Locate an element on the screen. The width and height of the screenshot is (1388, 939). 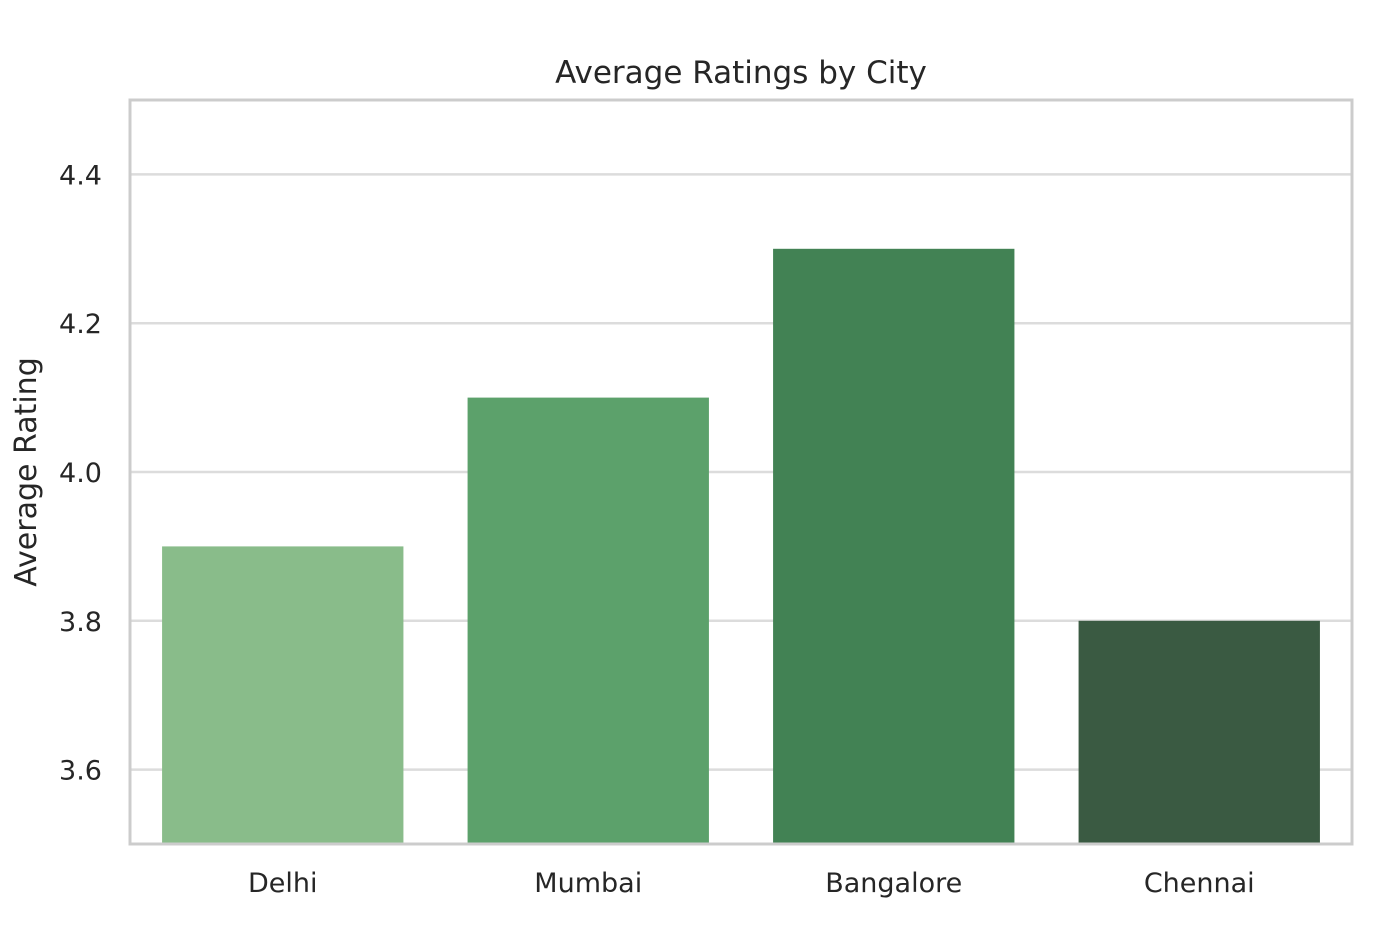
y-tick-label: 4.4 is located at coordinates (80, 175).